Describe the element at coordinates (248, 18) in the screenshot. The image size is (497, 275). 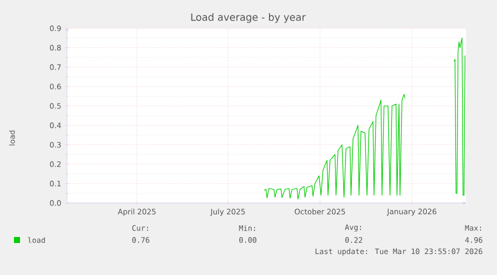
I see `chart-title: Load average - by year` at that location.